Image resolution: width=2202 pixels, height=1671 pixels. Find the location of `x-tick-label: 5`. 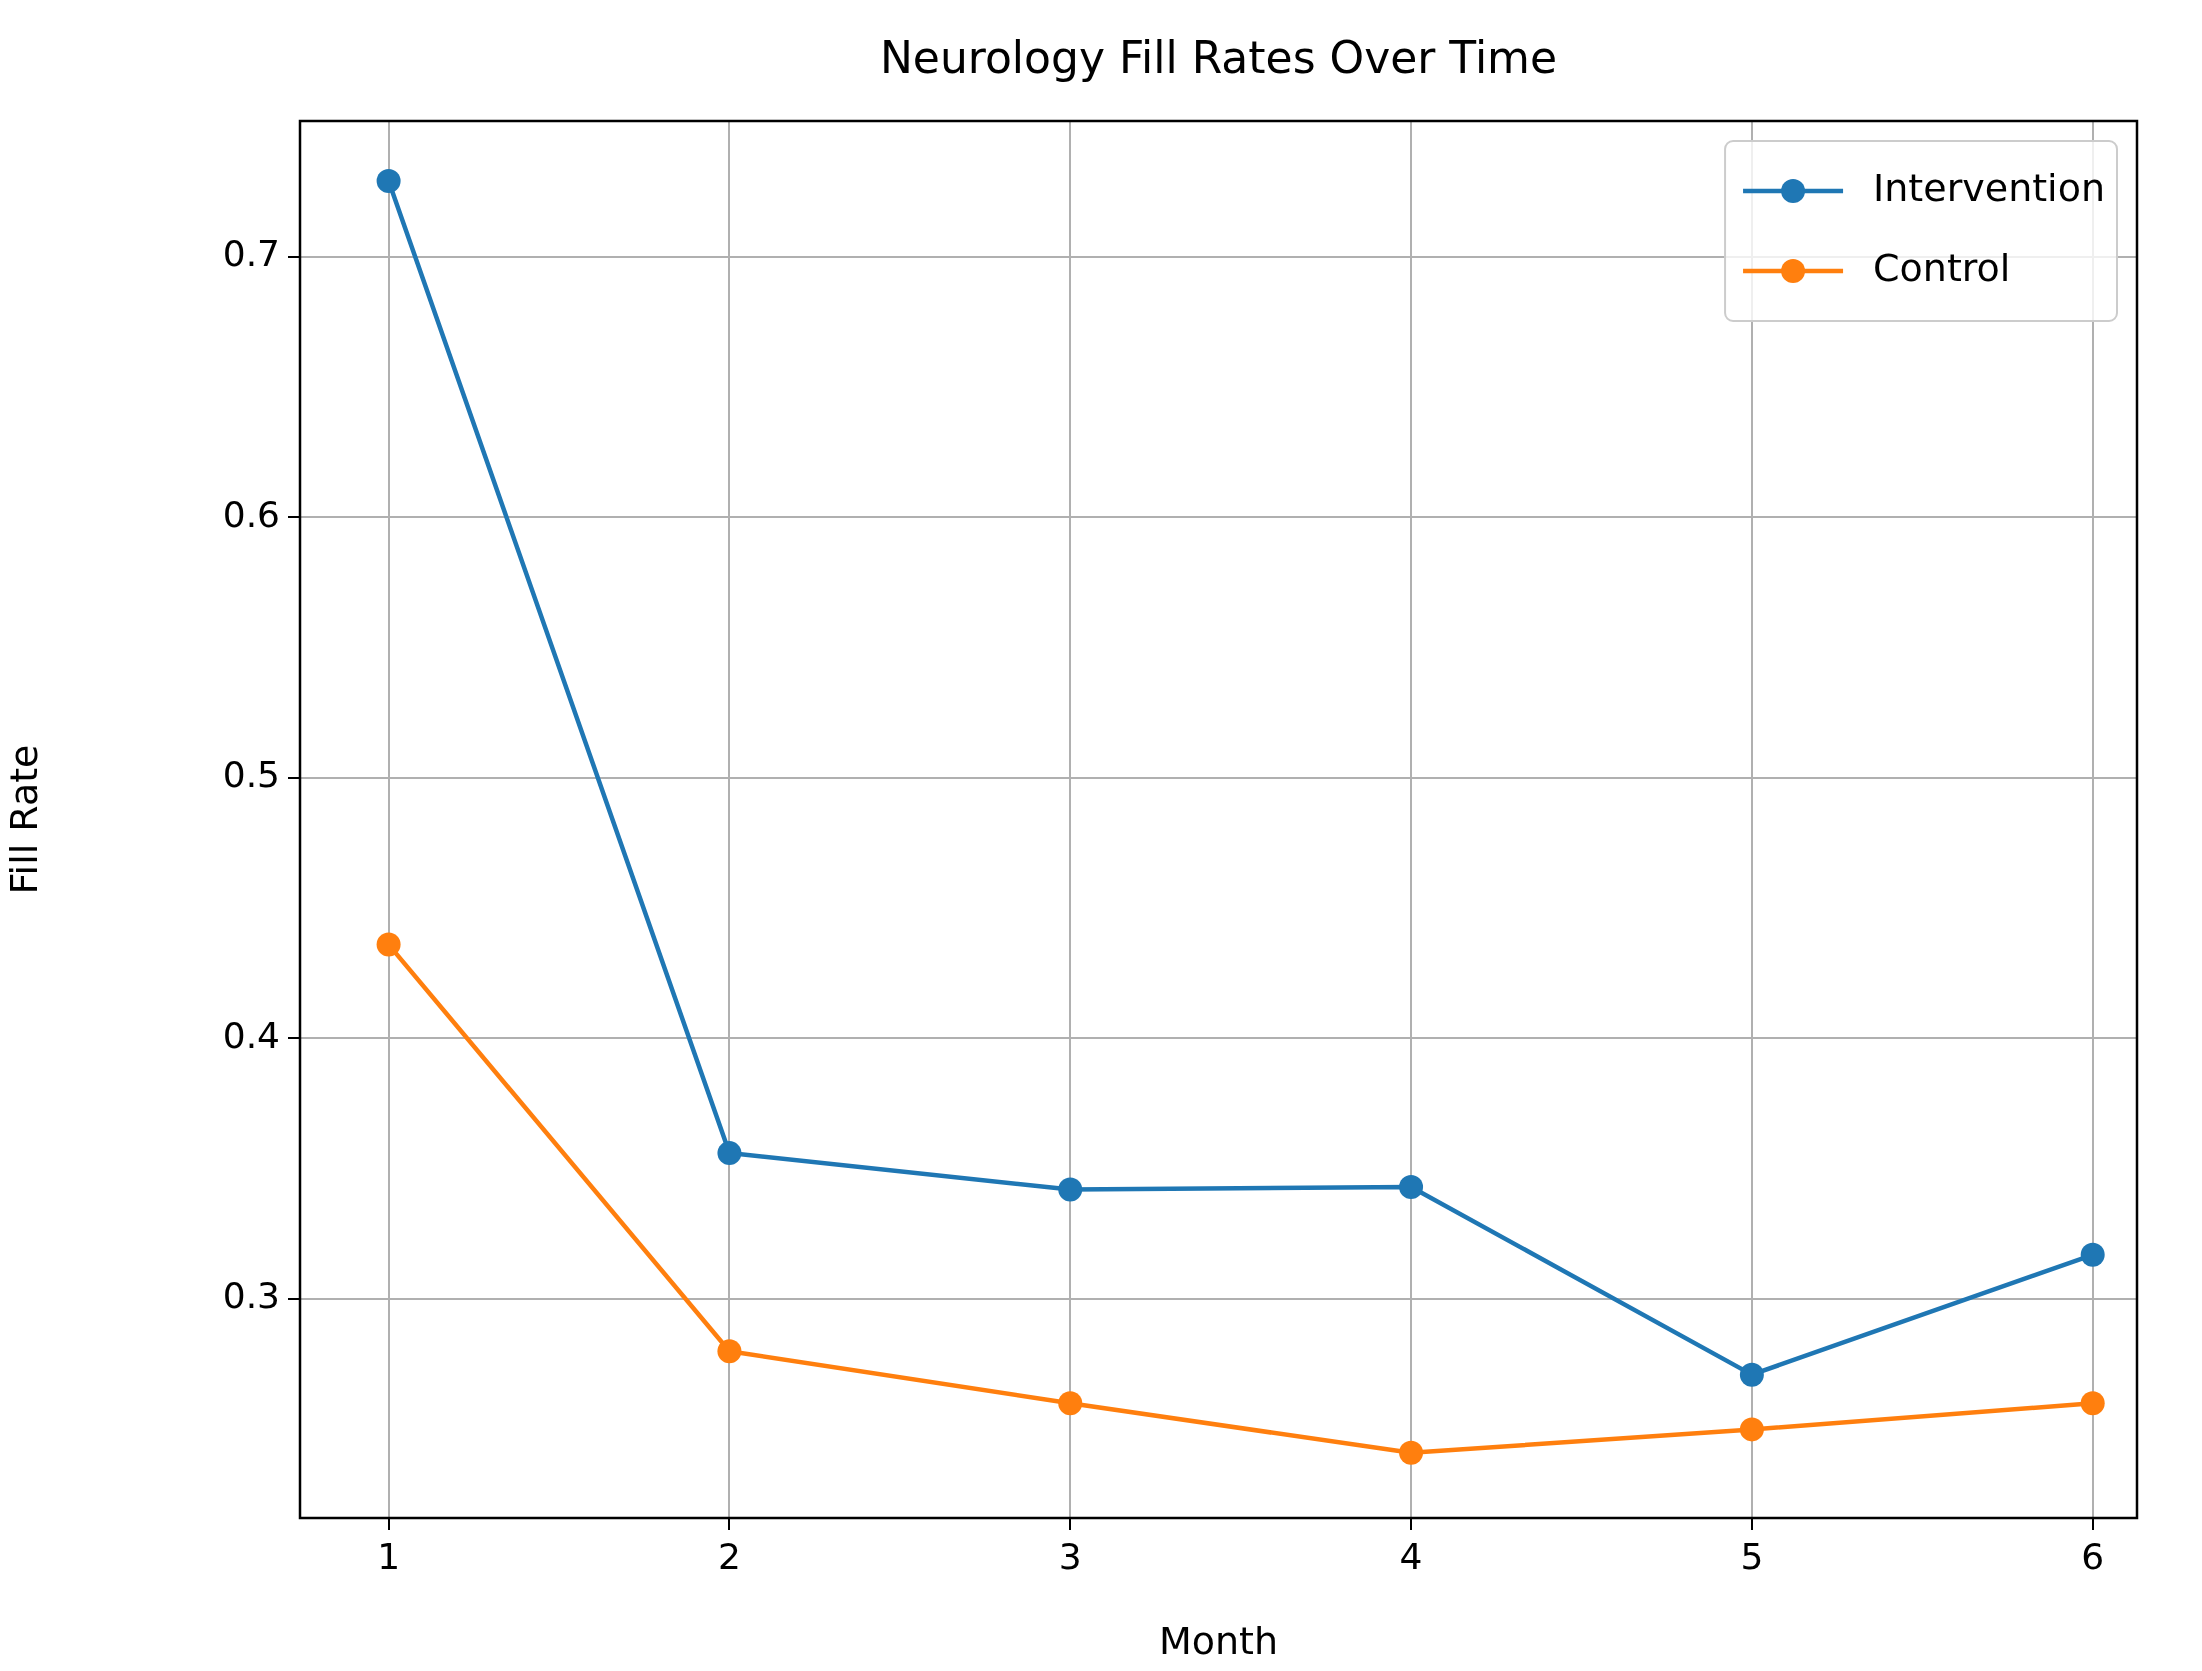

x-tick-label: 5 is located at coordinates (1752, 1556).